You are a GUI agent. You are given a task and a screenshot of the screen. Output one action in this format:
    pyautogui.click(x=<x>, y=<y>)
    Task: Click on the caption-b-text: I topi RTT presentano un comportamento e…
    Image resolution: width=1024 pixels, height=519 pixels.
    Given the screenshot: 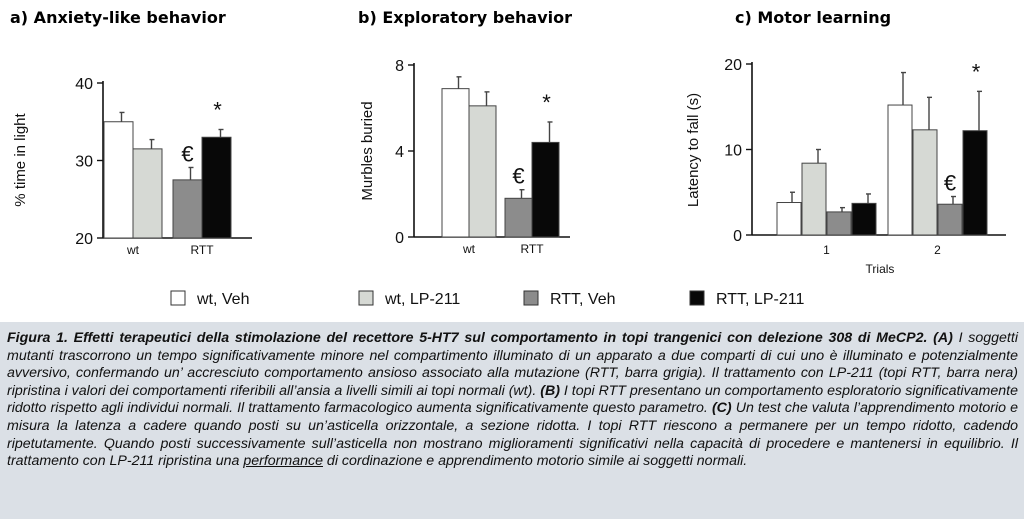 What is the action you would take?
    pyautogui.click(x=512, y=399)
    